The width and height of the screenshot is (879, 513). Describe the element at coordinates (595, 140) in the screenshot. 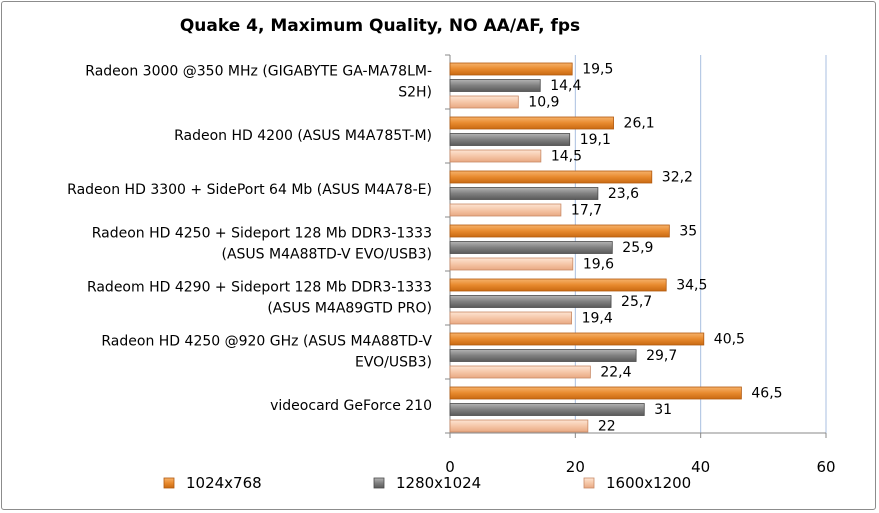

I see `data-label-1280x1024-1: 19,1` at that location.